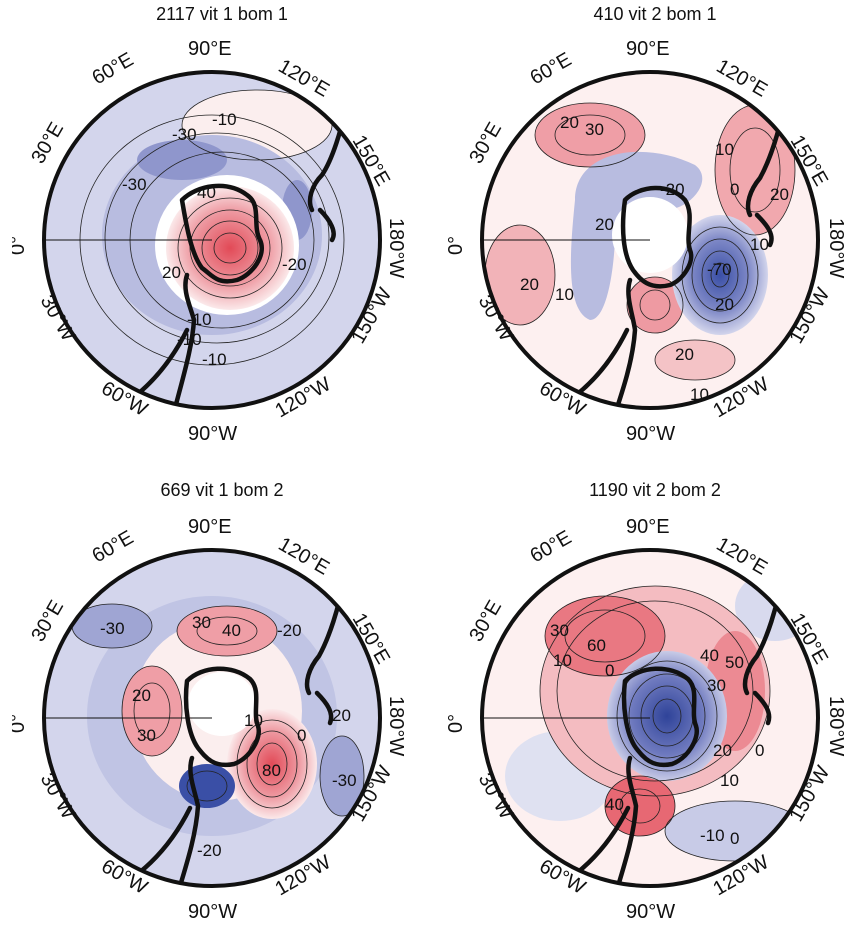 This screenshot has width=865, height=931. What do you see at coordinates (222, 14) in the screenshot?
I see `panel-title: 2117 vit 1 bom 1` at bounding box center [222, 14].